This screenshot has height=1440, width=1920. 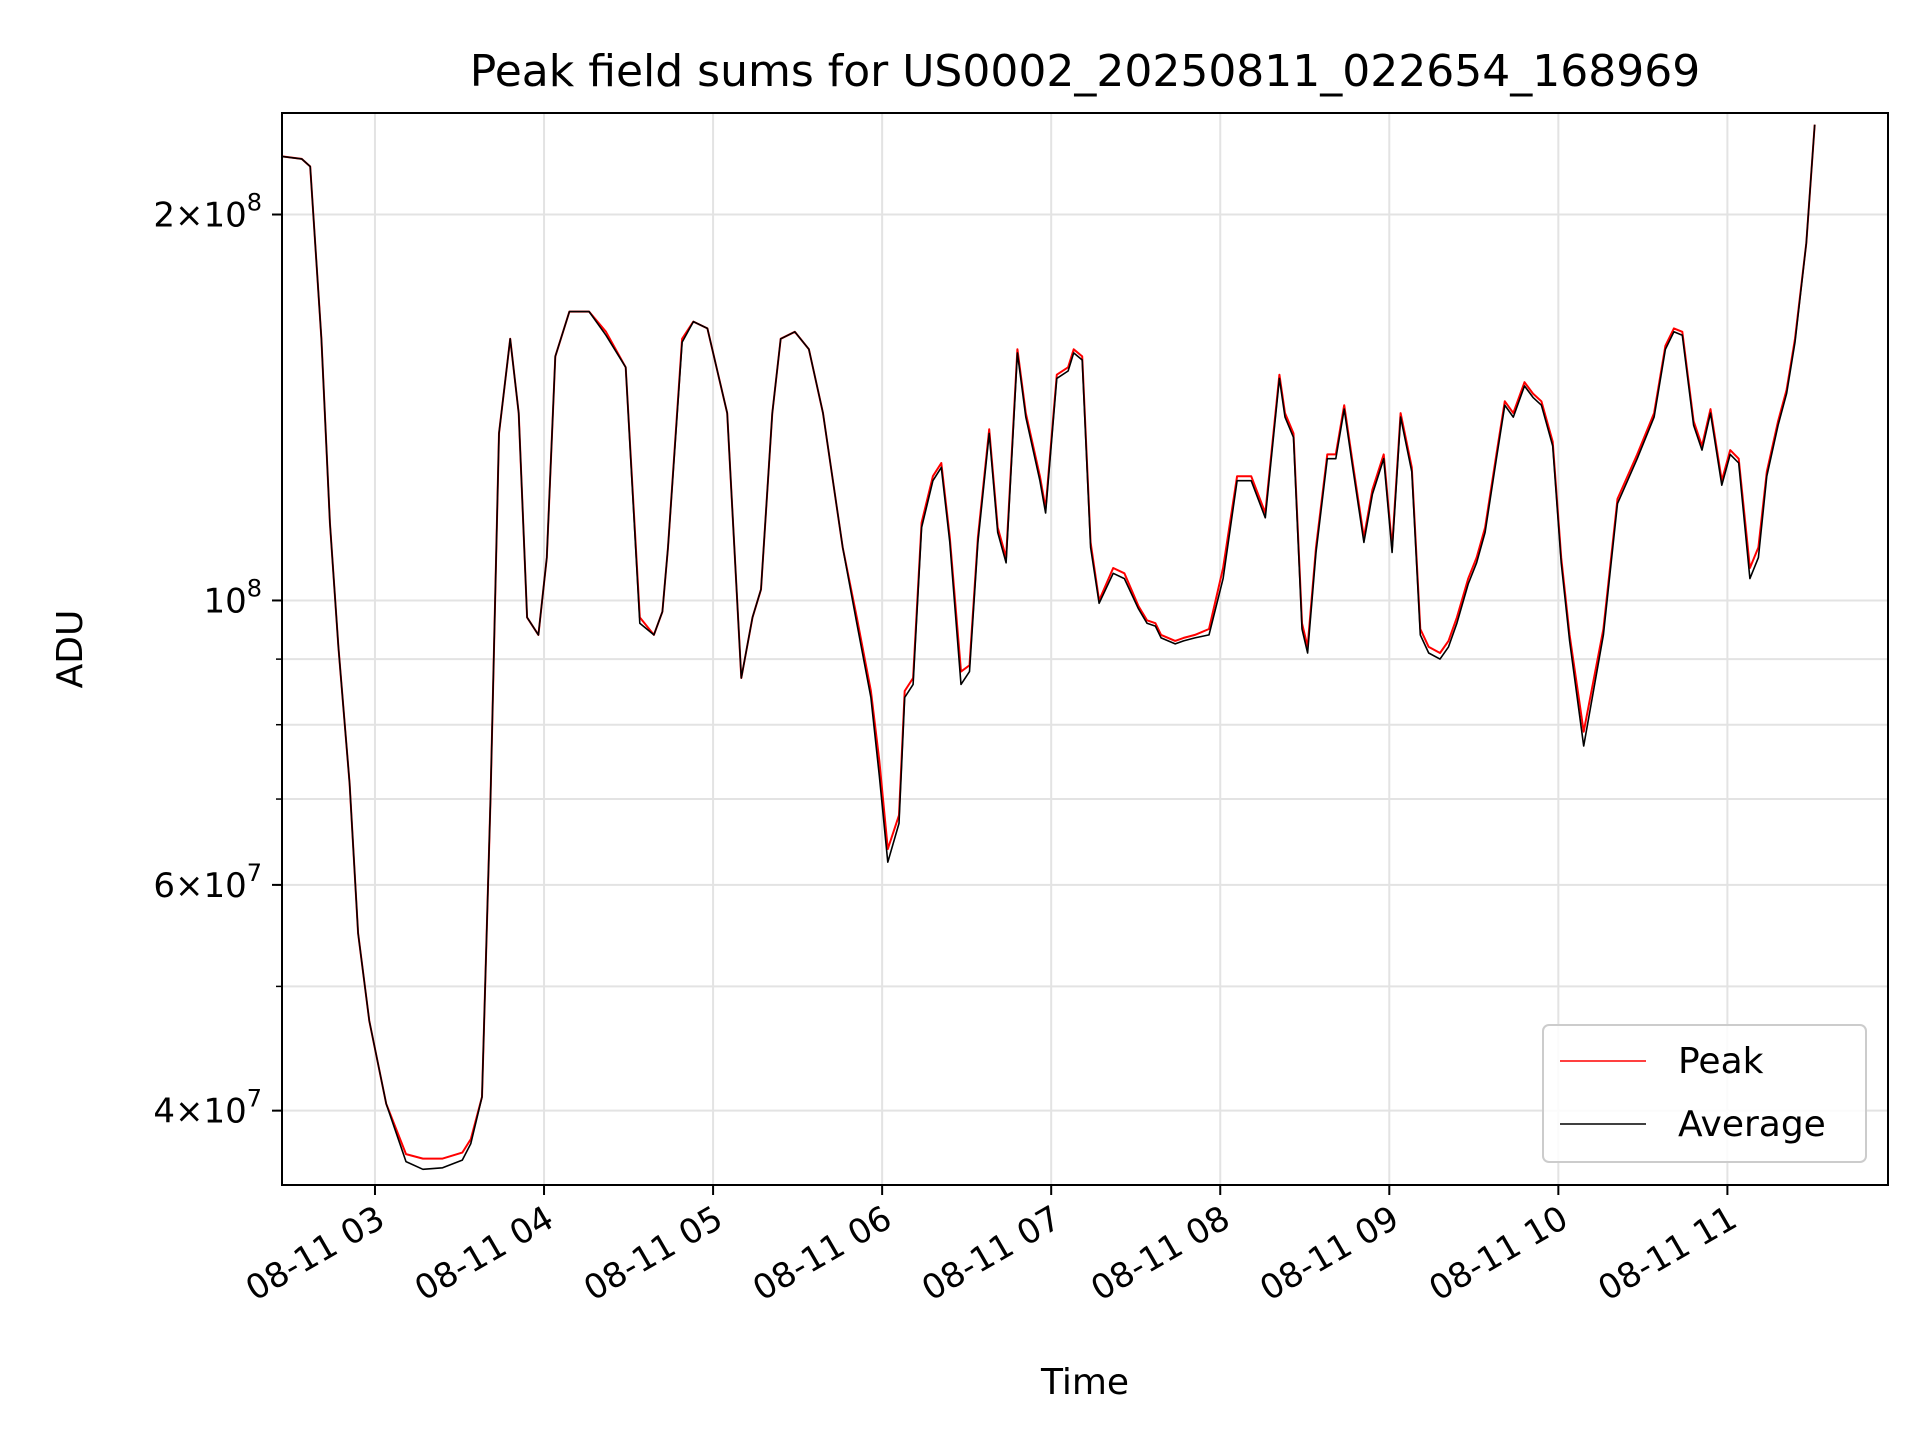 I want to click on y-tick-label: 2×108, so click(x=207, y=212).